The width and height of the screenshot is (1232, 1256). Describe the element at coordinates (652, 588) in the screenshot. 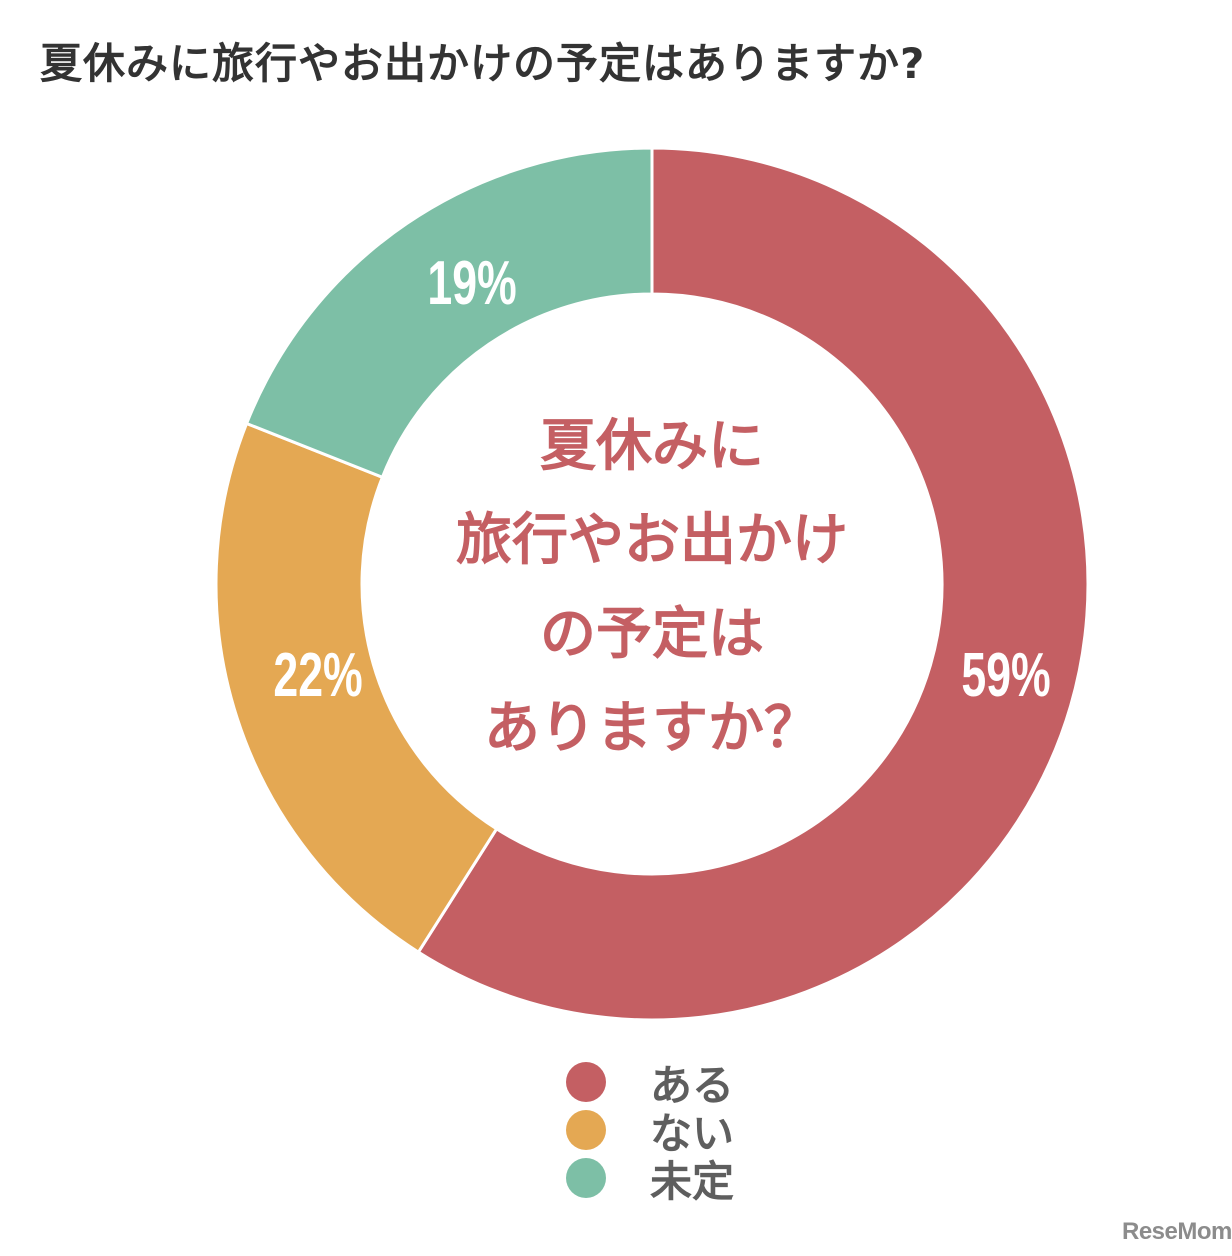

I see `center-label: 夏休みに 旅行やお出かけ の予定は ありますか？` at that location.